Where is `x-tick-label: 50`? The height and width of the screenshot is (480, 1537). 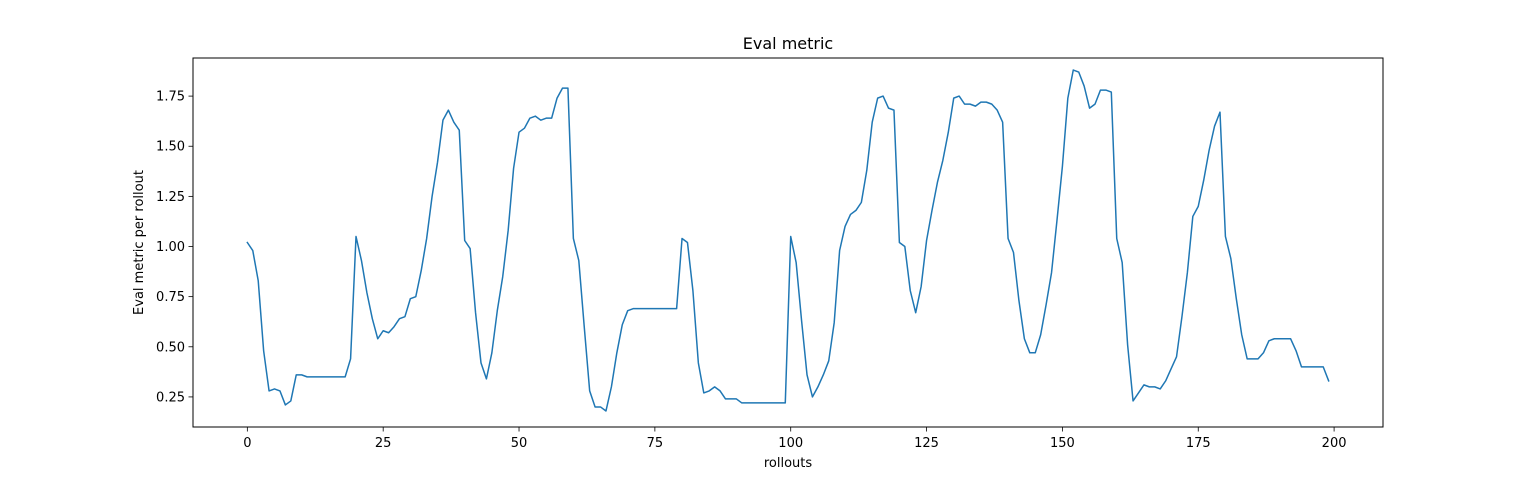 x-tick-label: 50 is located at coordinates (519, 443).